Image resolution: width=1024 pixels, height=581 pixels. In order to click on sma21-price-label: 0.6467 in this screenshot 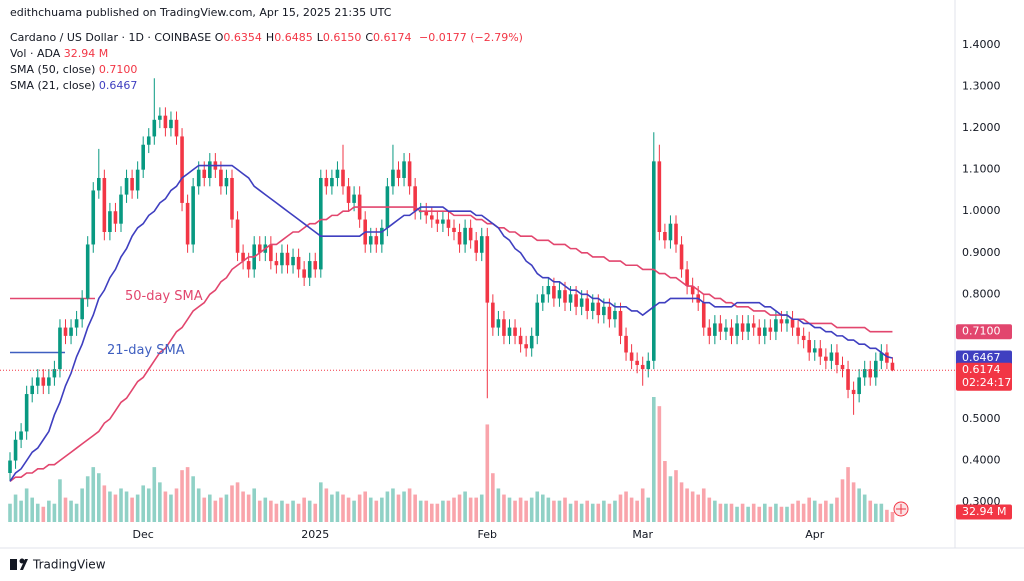, I will do `click(981, 357)`.